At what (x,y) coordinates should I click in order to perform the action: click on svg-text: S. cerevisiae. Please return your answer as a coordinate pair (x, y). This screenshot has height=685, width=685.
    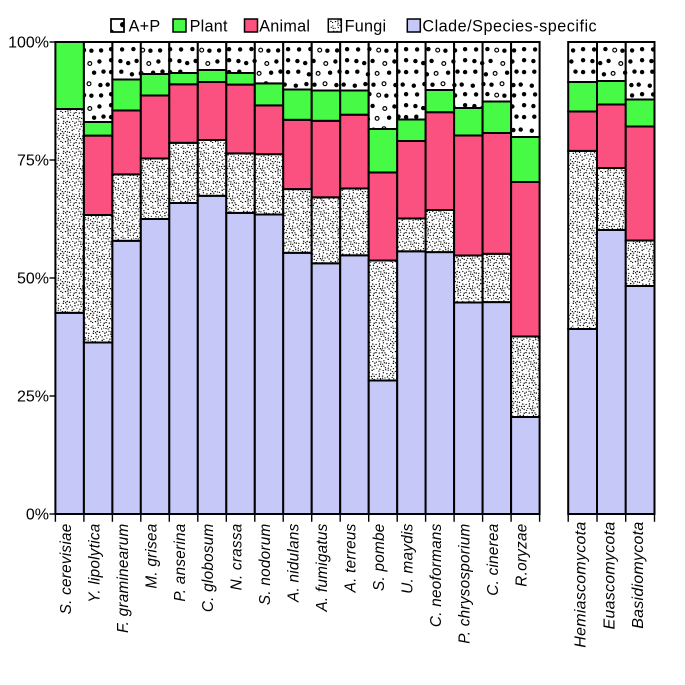
    Looking at the image, I should click on (66, 569).